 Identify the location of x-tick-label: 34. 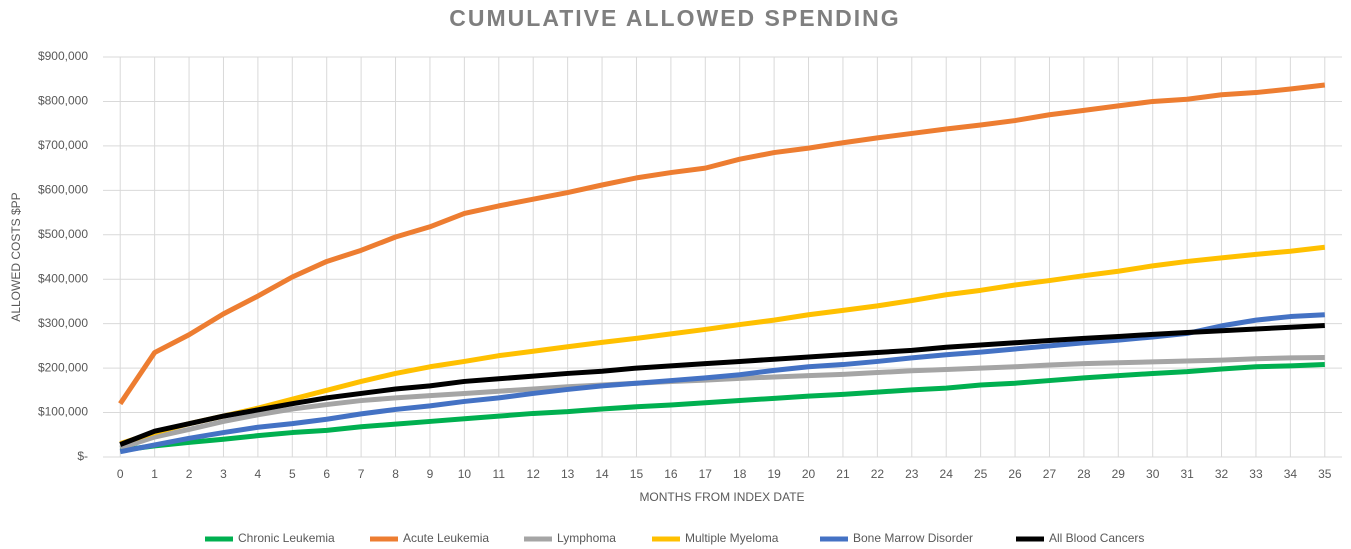
(1291, 474).